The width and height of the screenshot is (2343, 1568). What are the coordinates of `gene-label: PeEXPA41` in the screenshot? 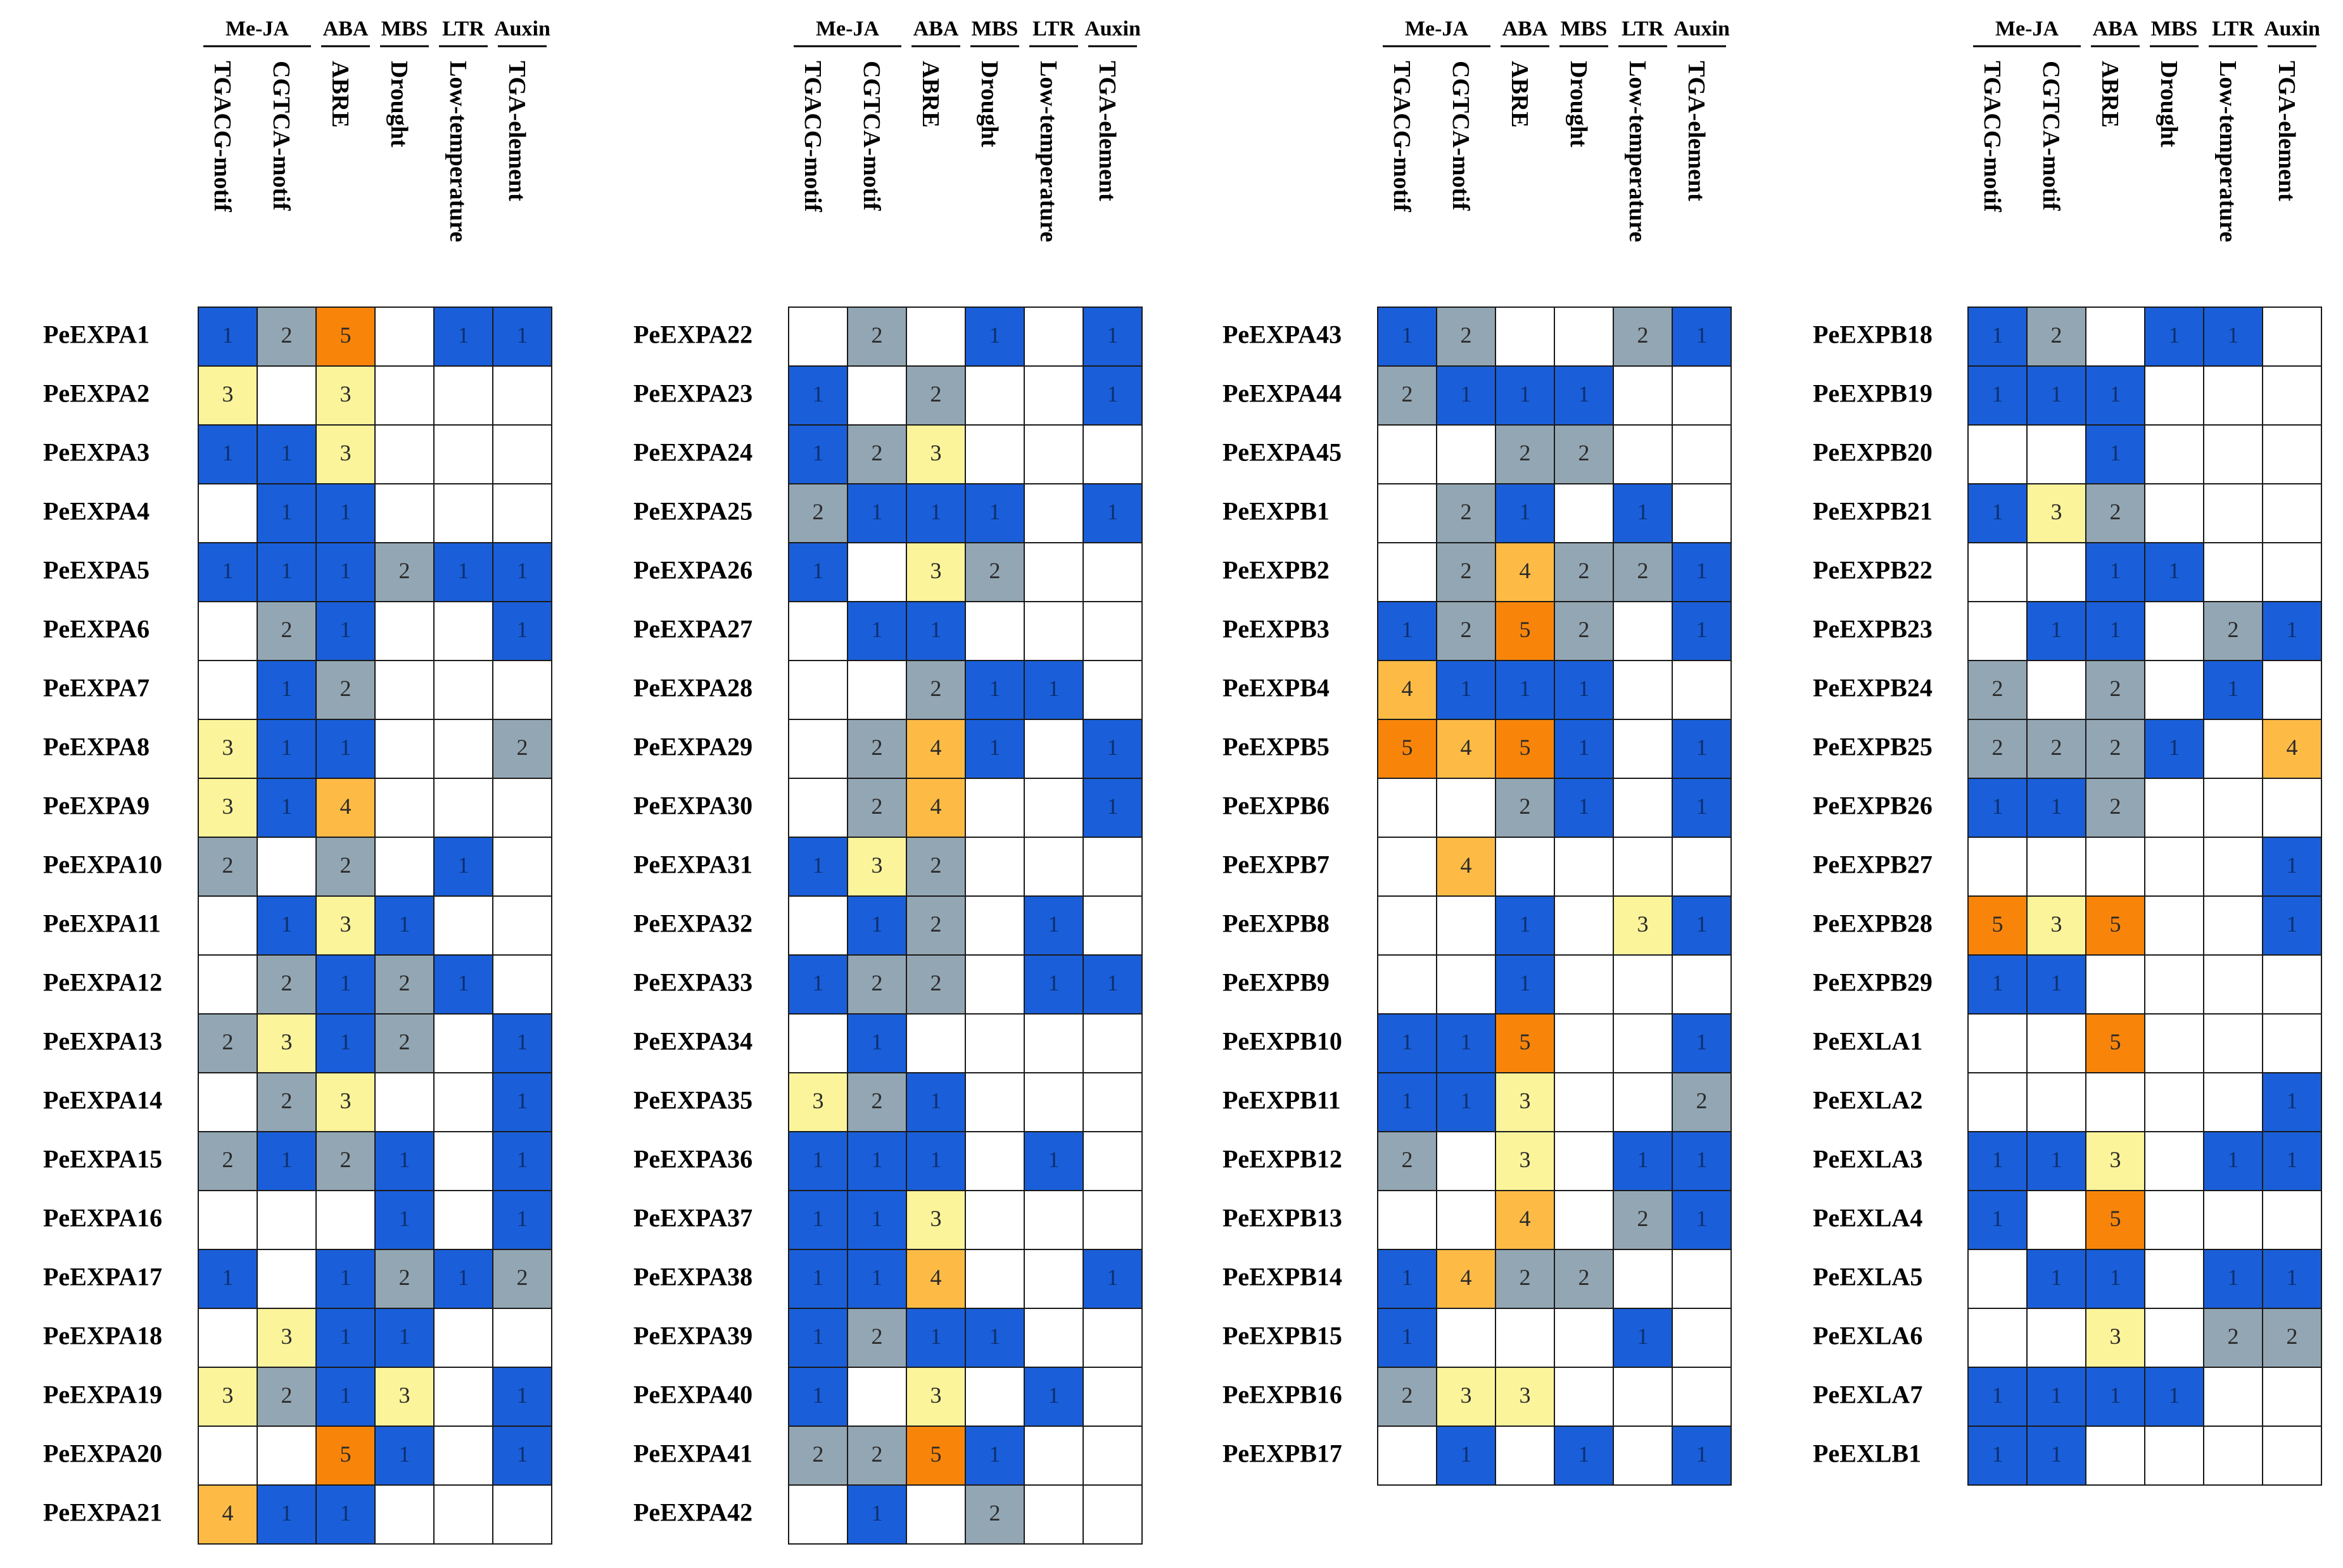 It's located at (693, 1454).